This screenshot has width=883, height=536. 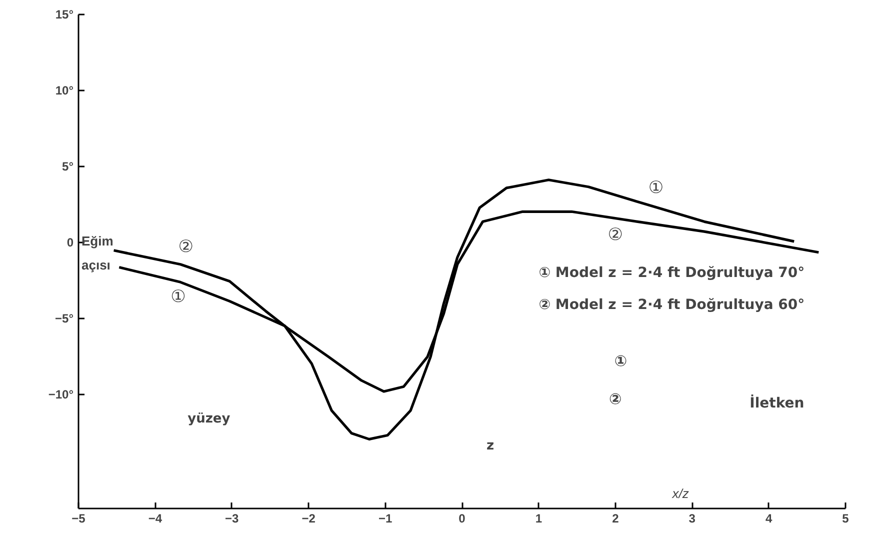 What do you see at coordinates (621, 361) in the screenshot?
I see `annotation: ①` at bounding box center [621, 361].